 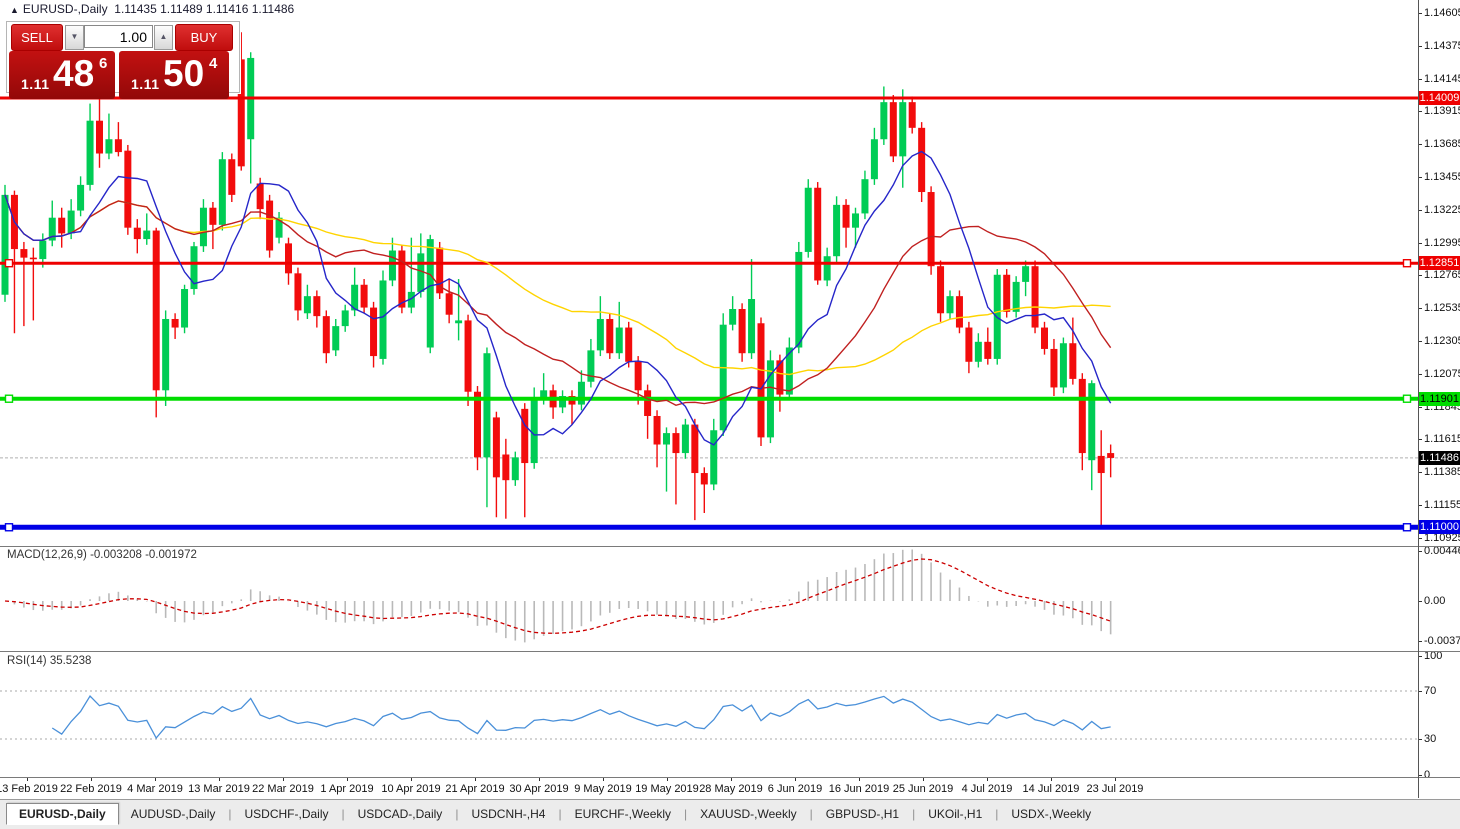 What do you see at coordinates (37, 37) in the screenshot?
I see `sell-button: SELL` at bounding box center [37, 37].